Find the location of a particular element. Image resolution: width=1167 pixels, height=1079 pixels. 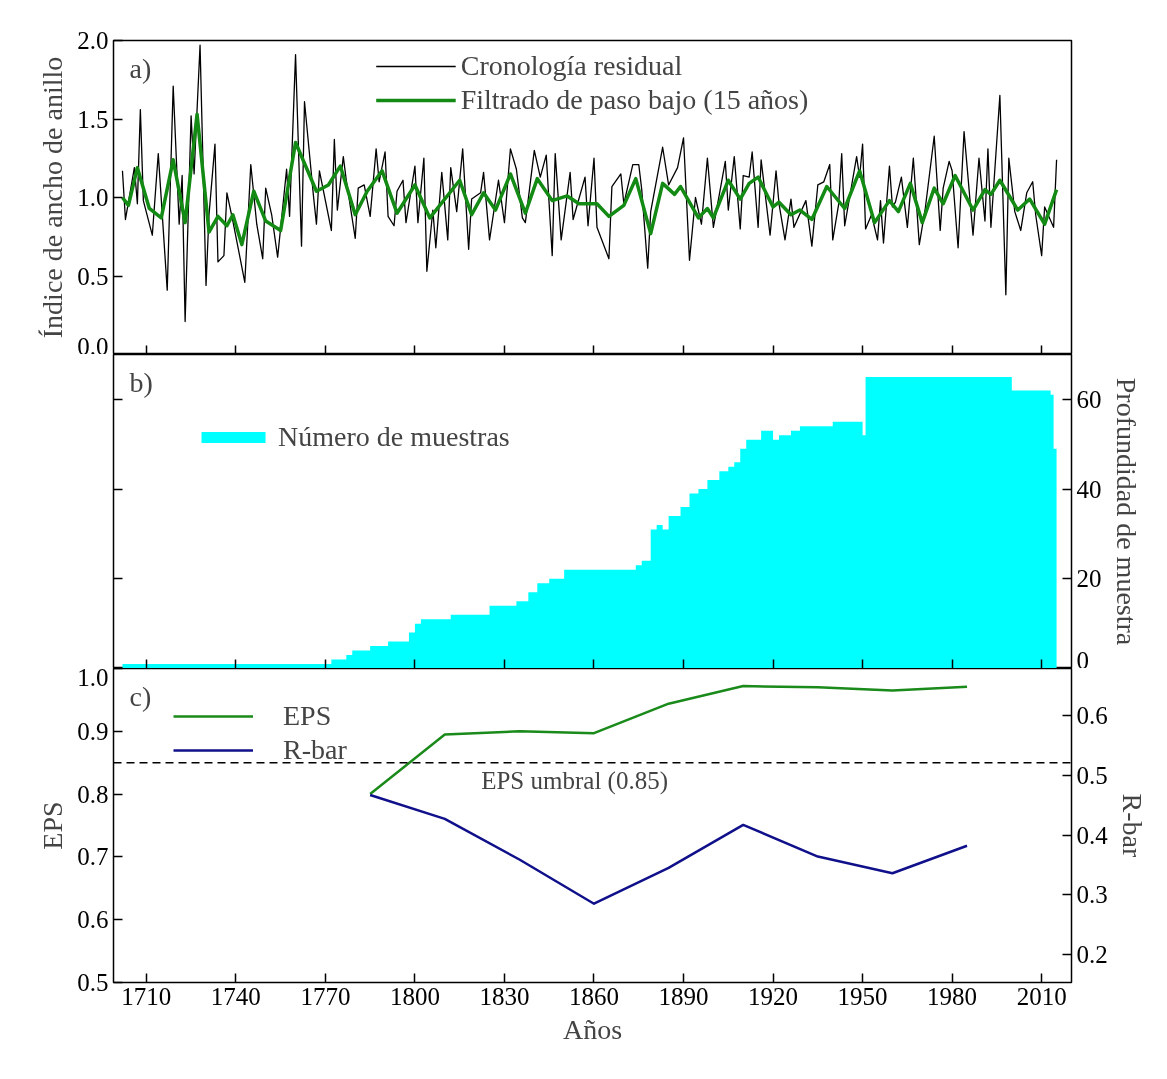

y-tick-label: 2.0 is located at coordinates (93, 40).